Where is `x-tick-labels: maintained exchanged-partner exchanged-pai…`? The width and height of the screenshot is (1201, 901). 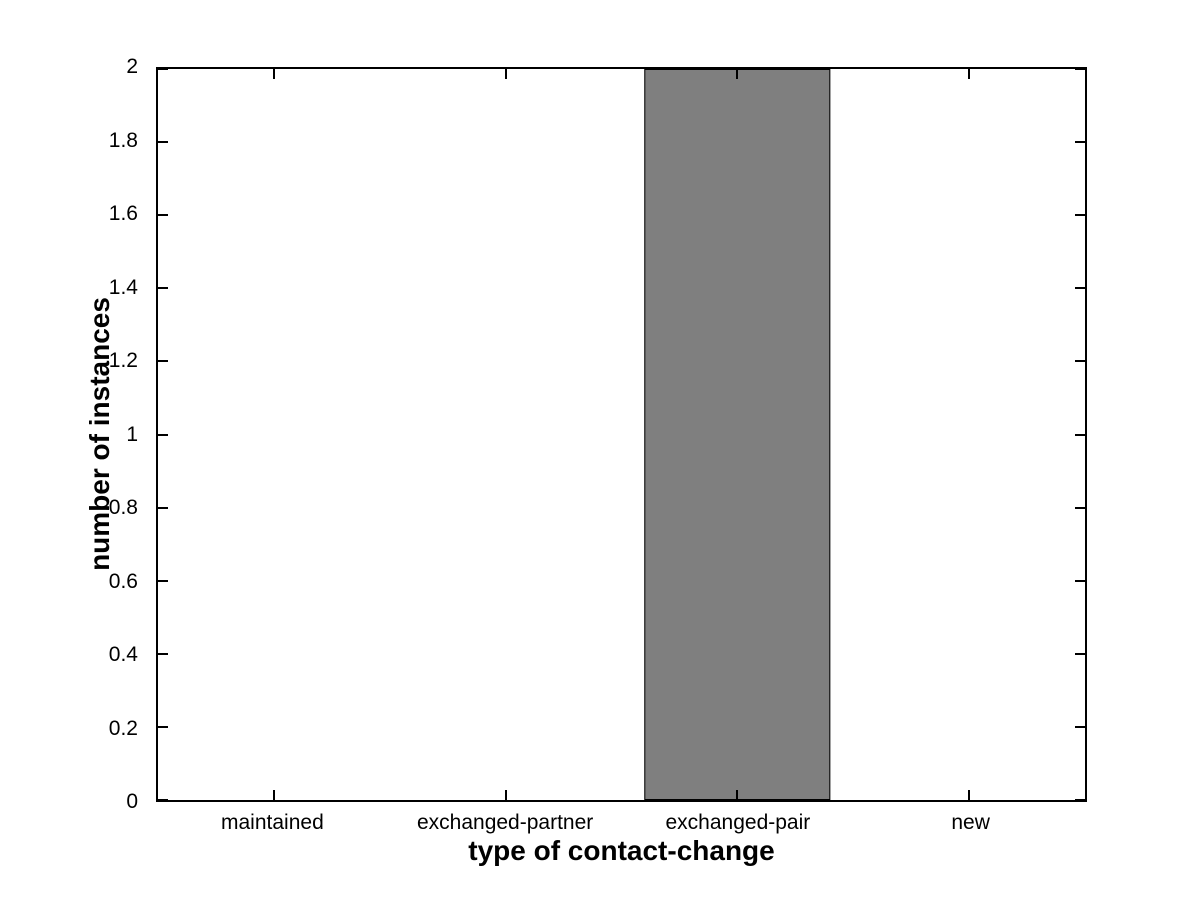 x-tick-labels: maintained exchanged-partner exchanged-pai… is located at coordinates (621, 822).